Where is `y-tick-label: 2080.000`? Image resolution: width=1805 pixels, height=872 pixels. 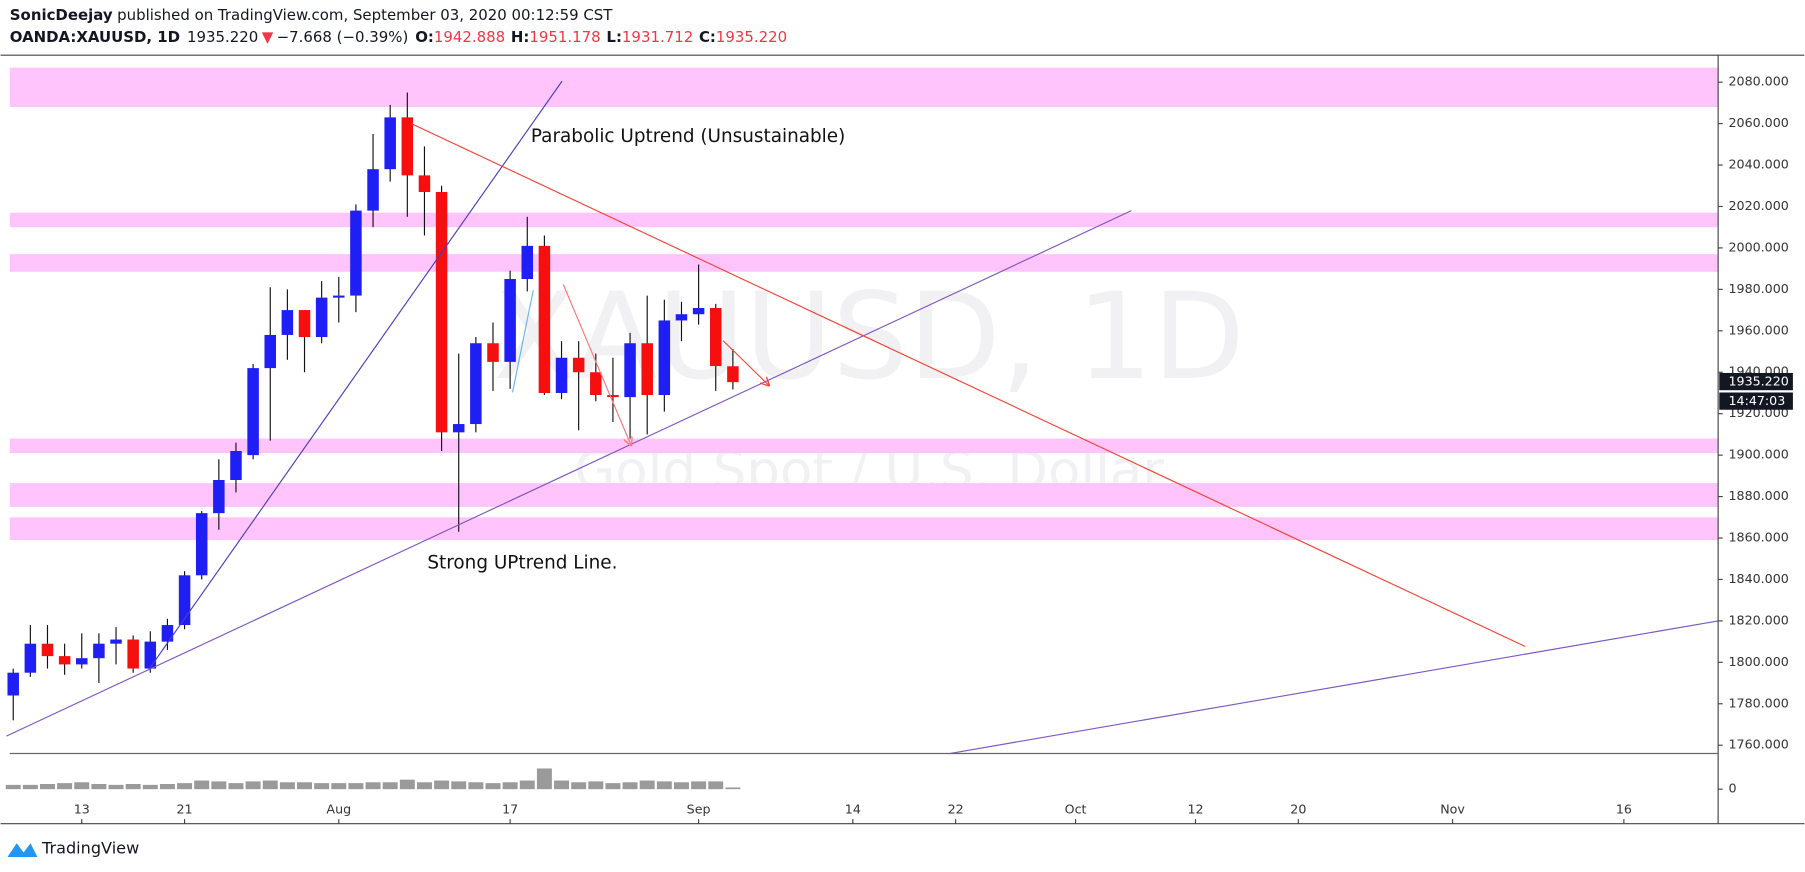
y-tick-label: 2080.000 is located at coordinates (1758, 81).